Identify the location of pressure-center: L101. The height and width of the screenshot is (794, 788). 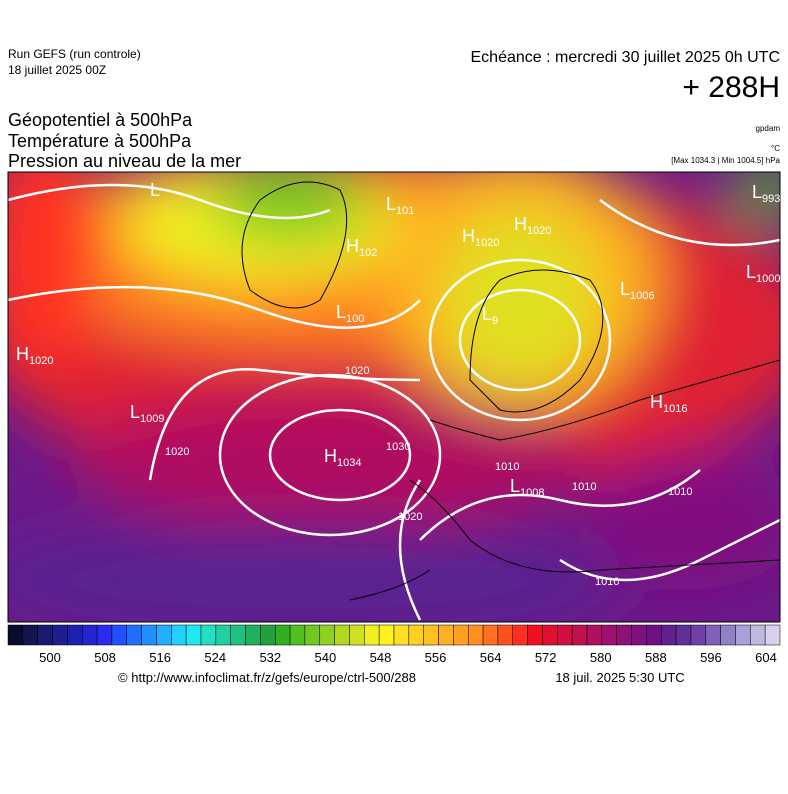
(400, 205).